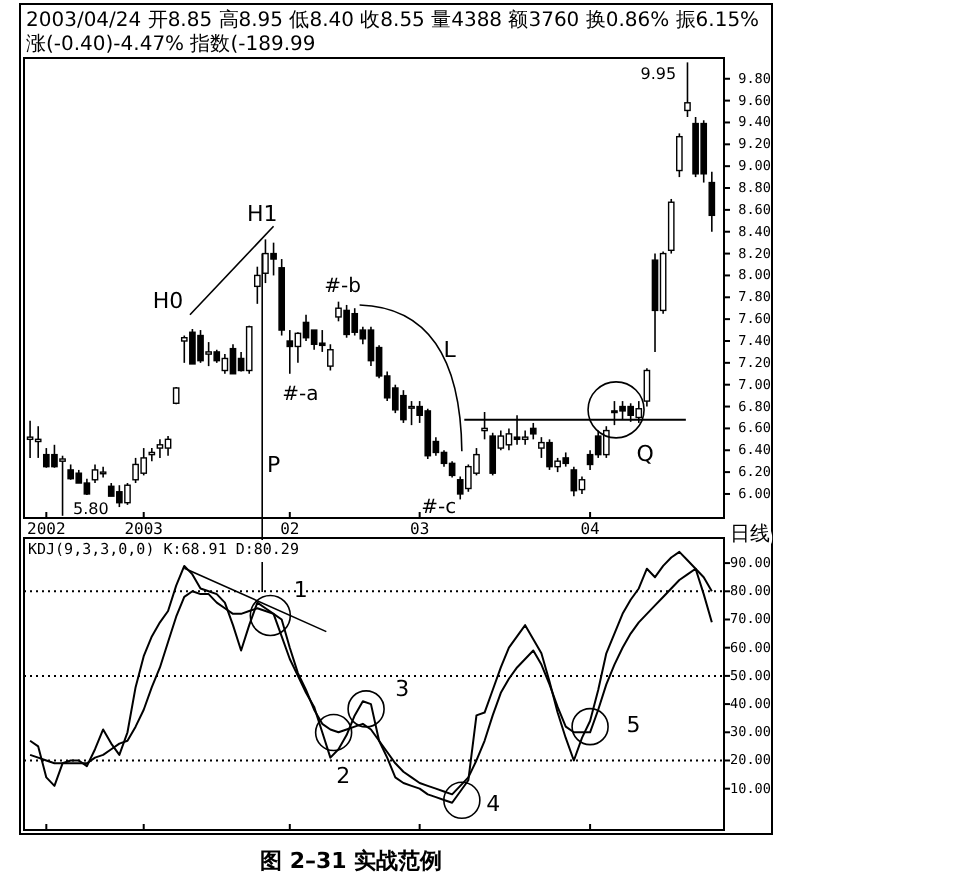 This screenshot has height=888, width=970. Describe the element at coordinates (633, 725) in the screenshot. I see `annotation: 5` at that location.